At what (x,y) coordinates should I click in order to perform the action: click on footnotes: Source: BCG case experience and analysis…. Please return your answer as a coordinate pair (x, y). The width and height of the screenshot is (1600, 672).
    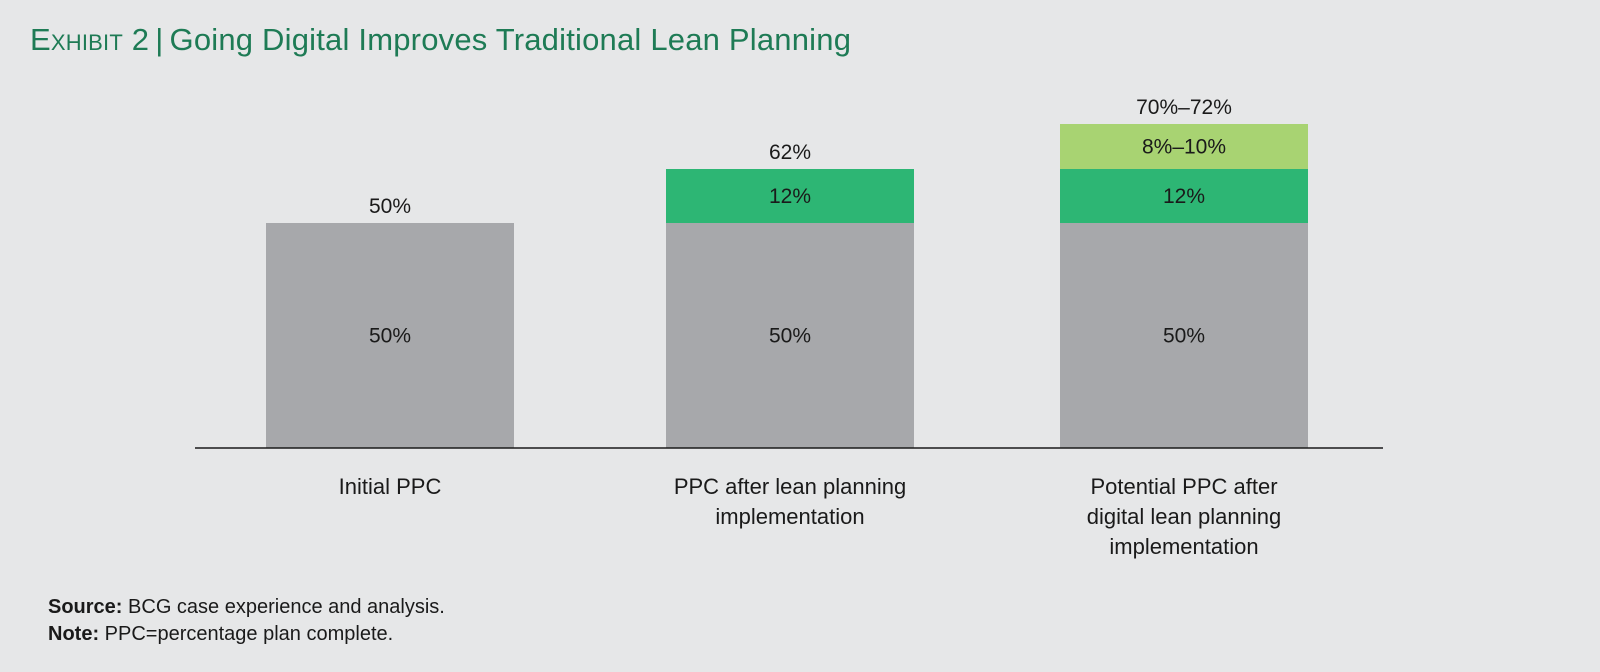
    Looking at the image, I should click on (246, 621).